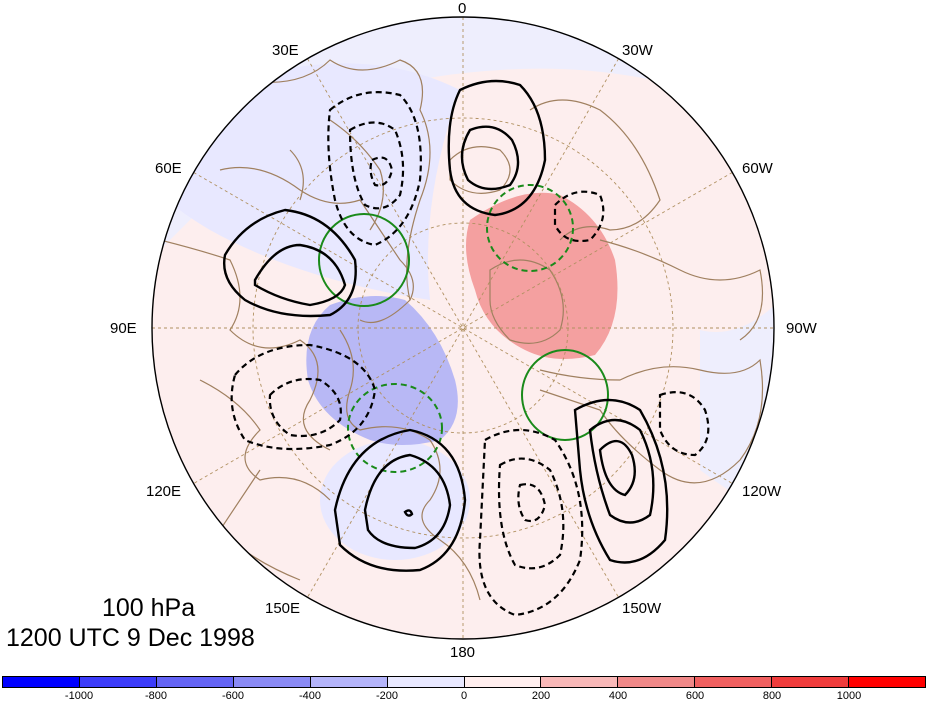 Image resolution: width=928 pixels, height=702 pixels. I want to click on valid-time-title: 1200 UTC 9 Dec 1998, so click(130, 638).